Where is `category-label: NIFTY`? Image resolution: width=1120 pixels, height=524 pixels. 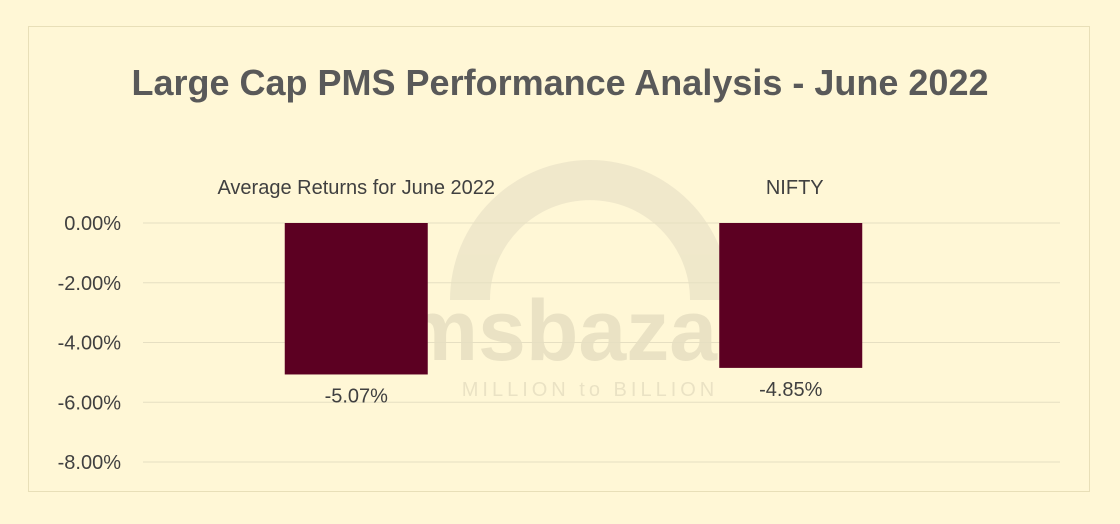 category-label: NIFTY is located at coordinates (795, 188).